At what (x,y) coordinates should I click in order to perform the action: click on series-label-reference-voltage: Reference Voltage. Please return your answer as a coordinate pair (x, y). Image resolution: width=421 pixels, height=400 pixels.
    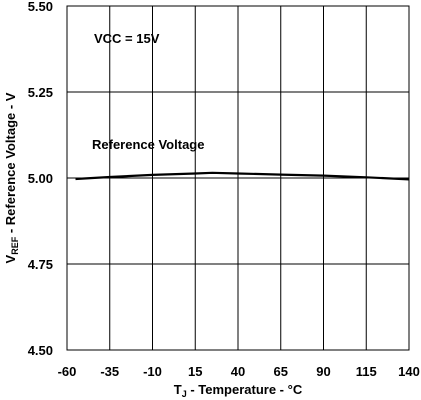
    Looking at the image, I should click on (148, 144).